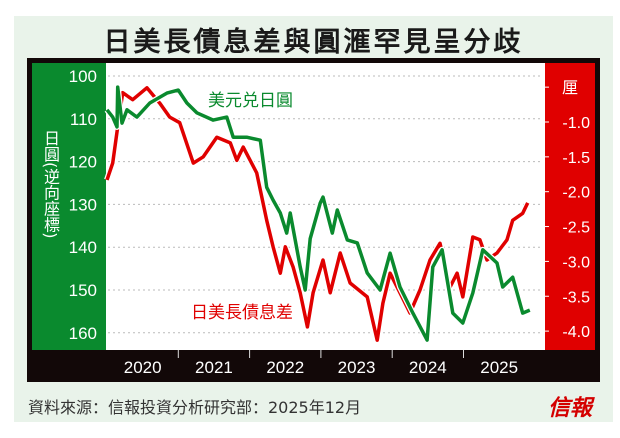 The height and width of the screenshot is (438, 620). What do you see at coordinates (357, 367) in the screenshot?
I see `x-tick-label: 2023` at bounding box center [357, 367].